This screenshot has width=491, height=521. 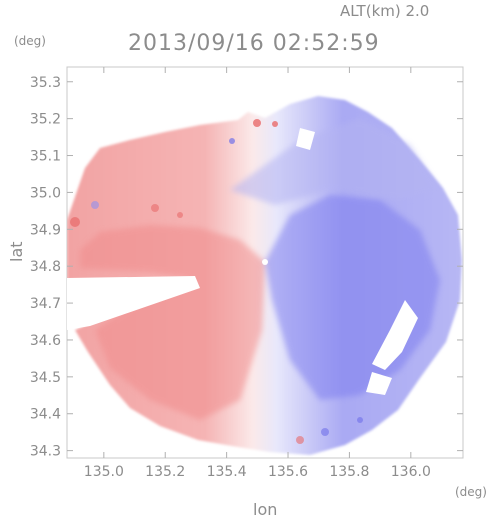 I want to click on y-unit-label: (deg), so click(x=30, y=41).